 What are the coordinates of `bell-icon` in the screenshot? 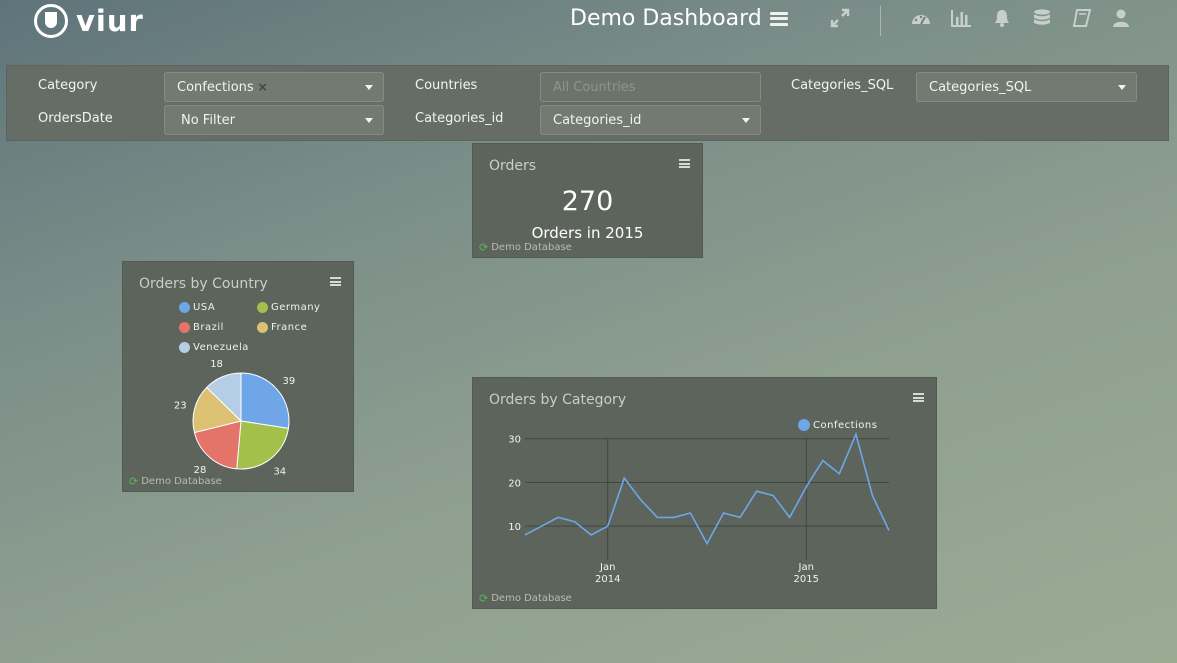 It's located at (1002, 18).